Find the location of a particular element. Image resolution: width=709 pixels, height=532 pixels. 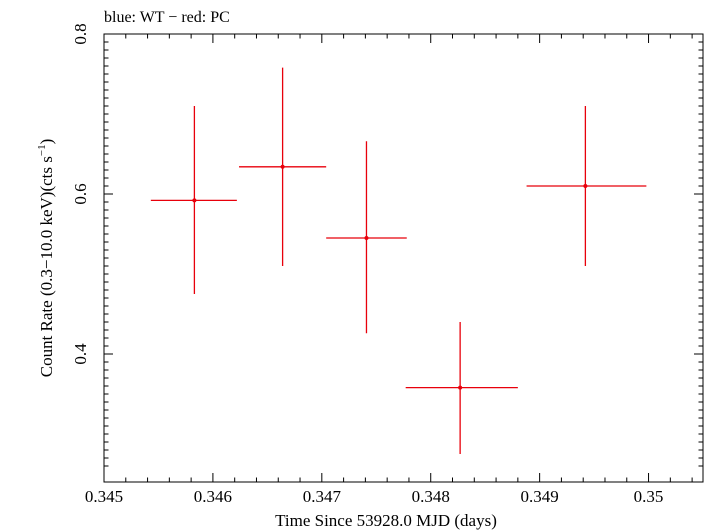

x-tick-label: 0.347 is located at coordinates (322, 496).